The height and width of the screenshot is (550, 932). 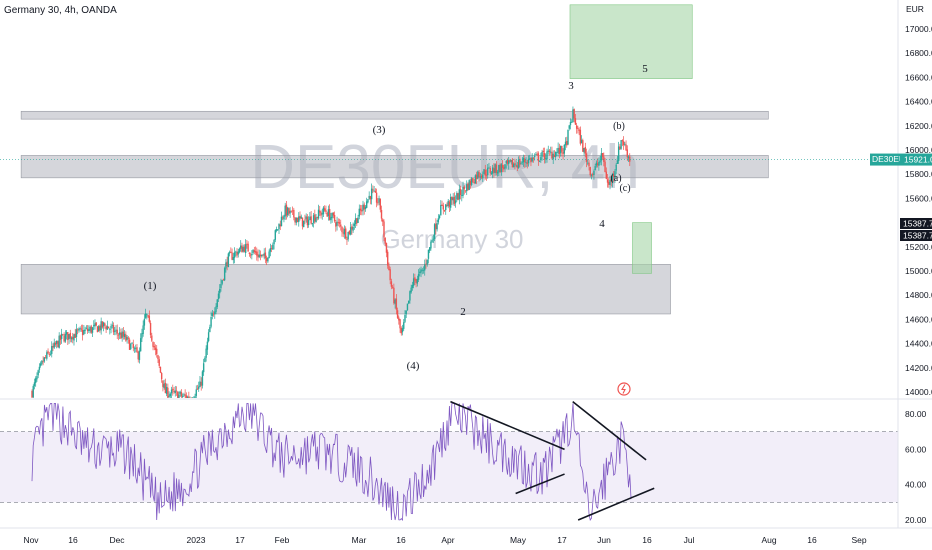 I want to click on rsi-tick-label: 80.00, so click(x=916, y=414).